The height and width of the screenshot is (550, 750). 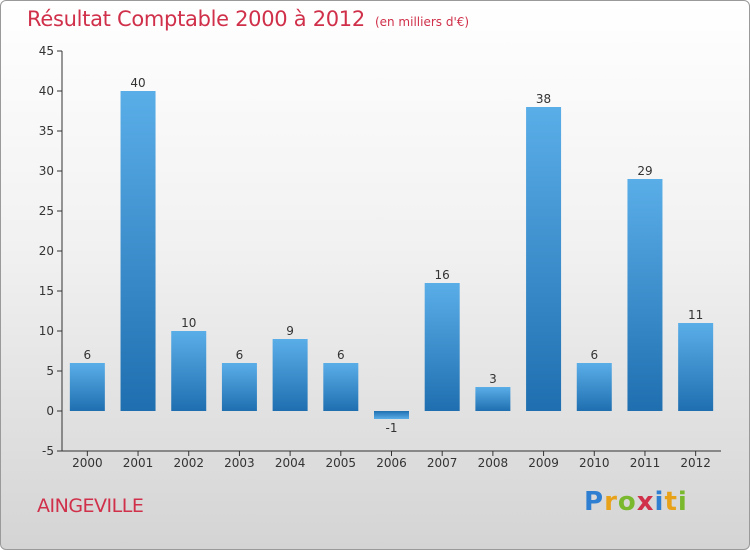 I want to click on data-label-2000: 6, so click(x=88, y=355).